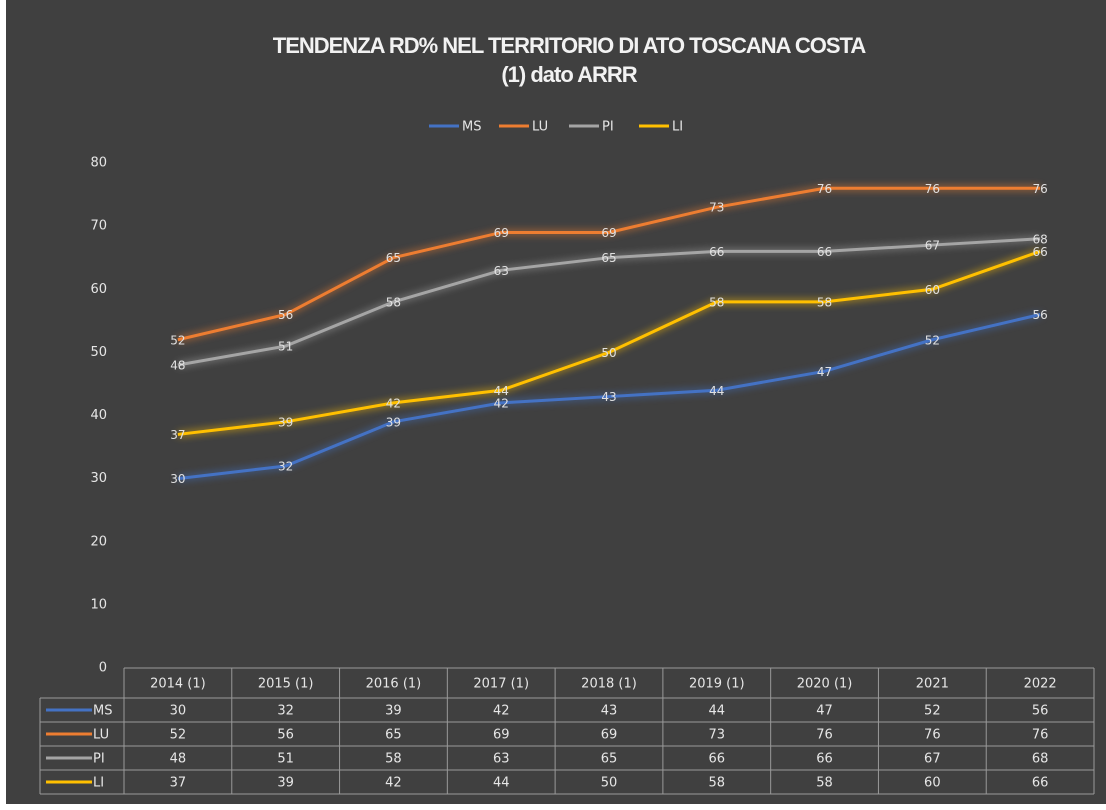  I want to click on data-label: 68, so click(1039, 239).